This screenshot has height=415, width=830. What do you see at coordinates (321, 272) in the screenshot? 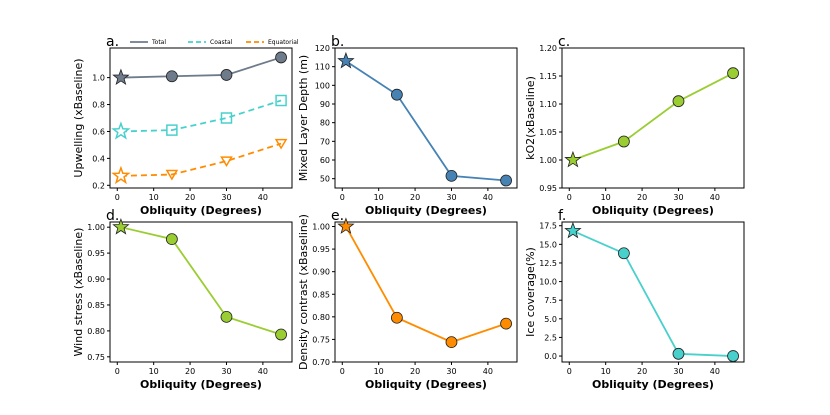
I see `y-tick-label: 0.90` at bounding box center [321, 272].